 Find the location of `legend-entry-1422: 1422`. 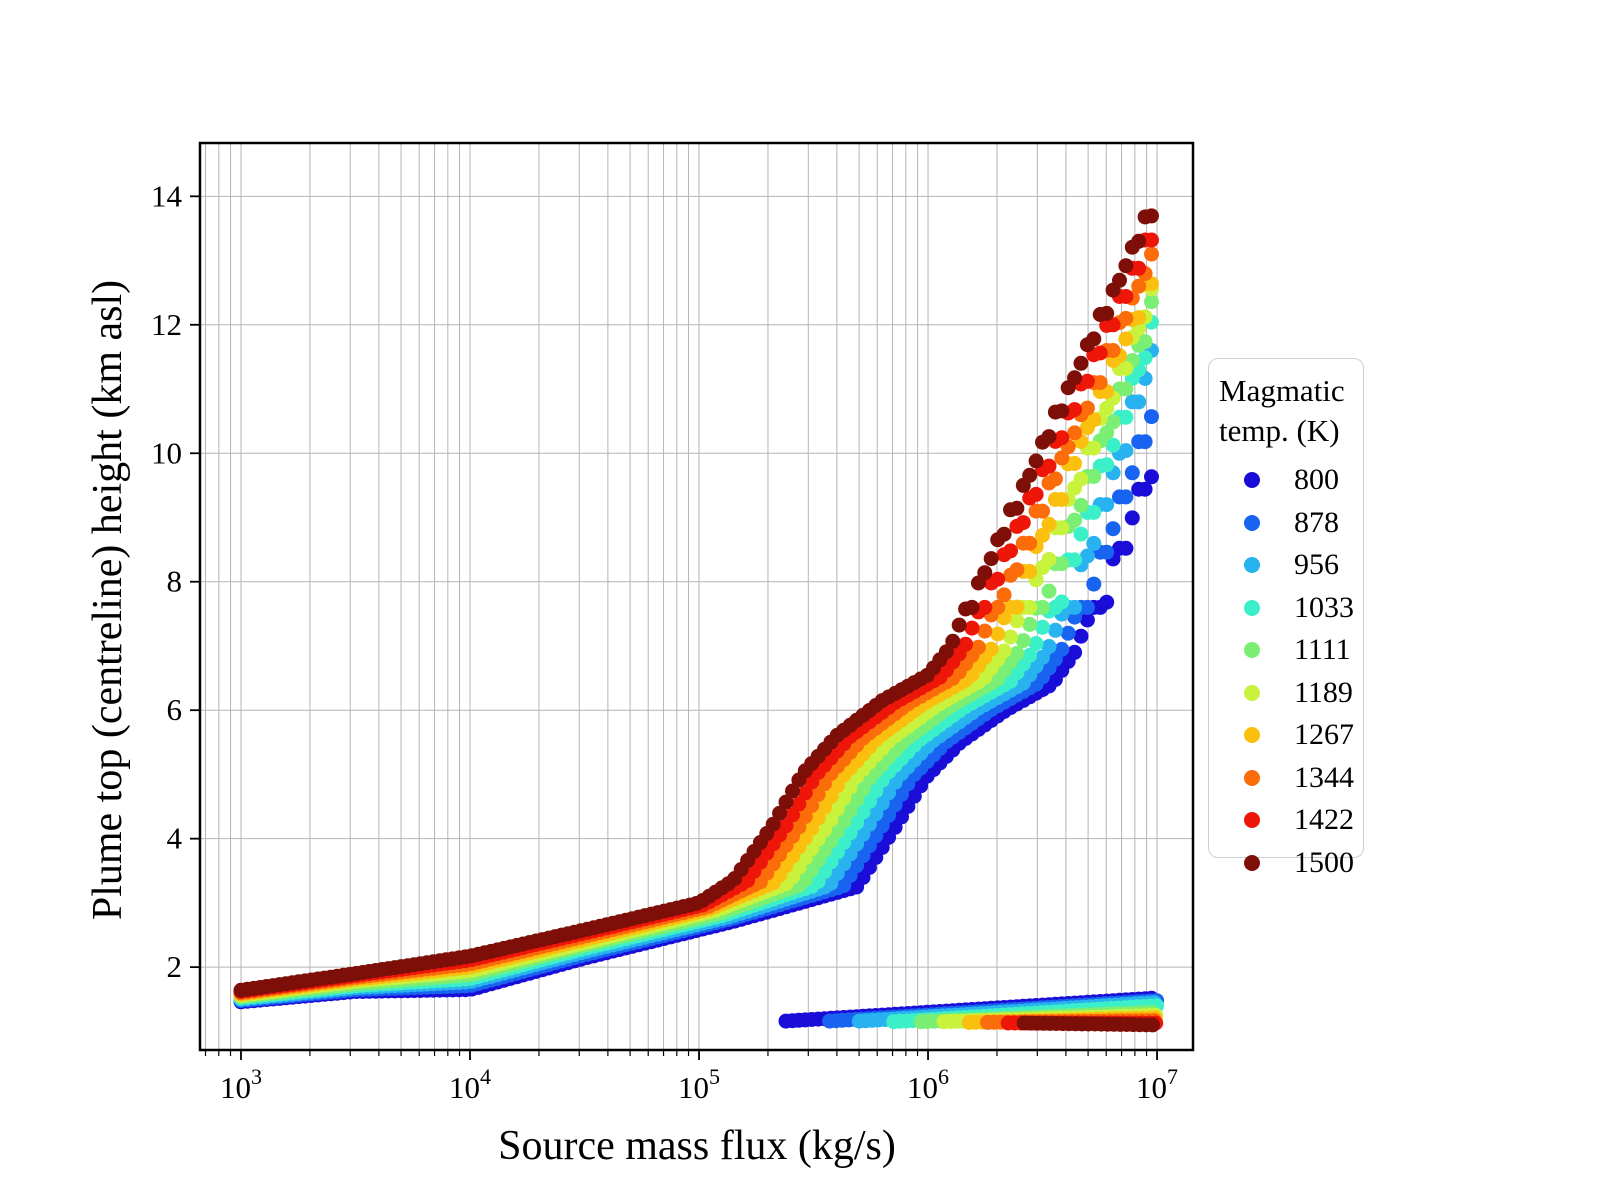

legend-entry-1422: 1422 is located at coordinates (1291, 820).